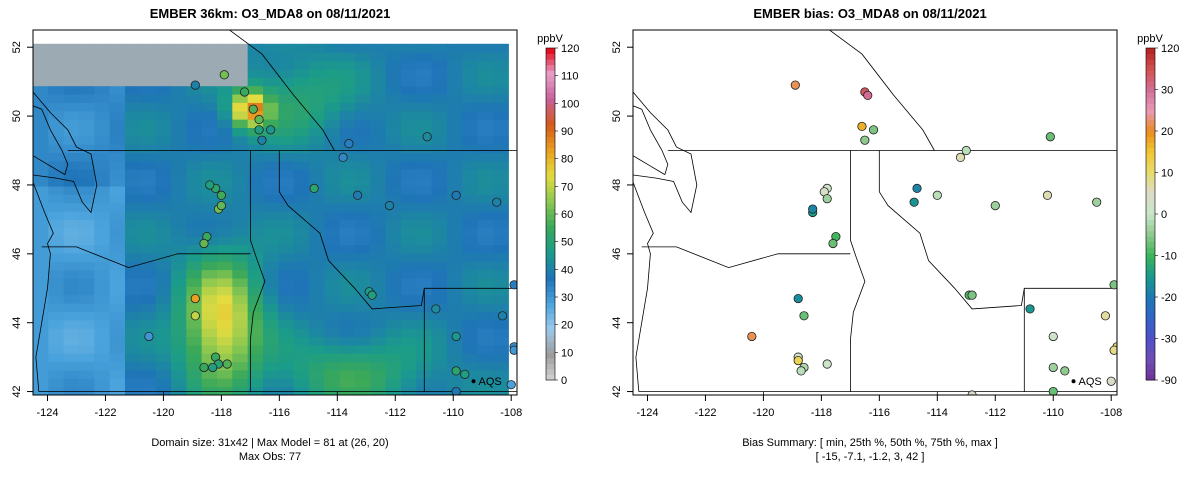 Image resolution: width=1200 pixels, height=479 pixels. What do you see at coordinates (746, 257) in the screenshot?
I see `state-border` at bounding box center [746, 257].